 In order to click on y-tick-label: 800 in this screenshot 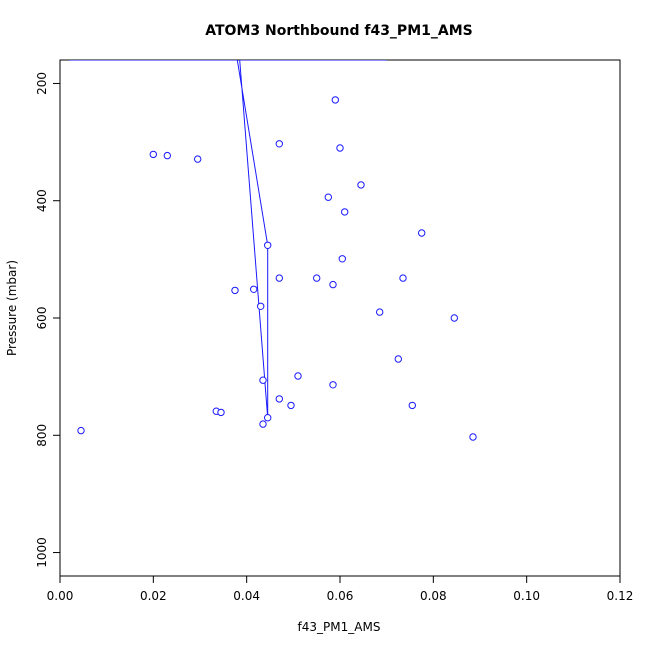, I will do `click(42, 435)`.